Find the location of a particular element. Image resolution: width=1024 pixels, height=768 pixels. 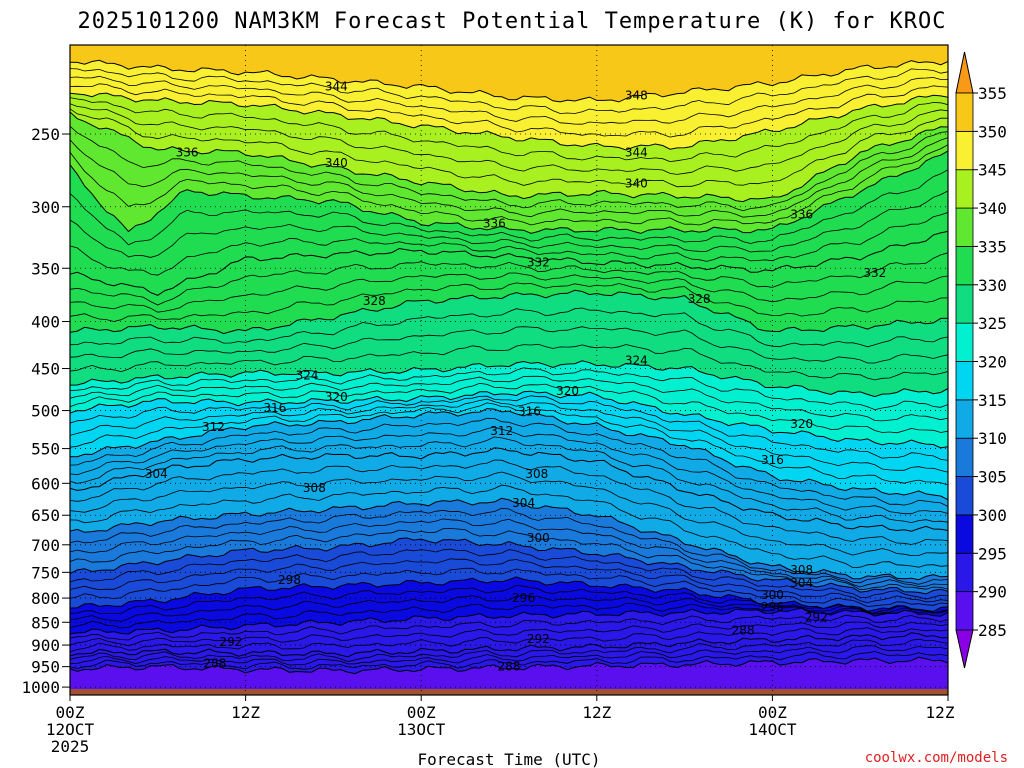

x-tick-label: 12OCT is located at coordinates (70, 729).